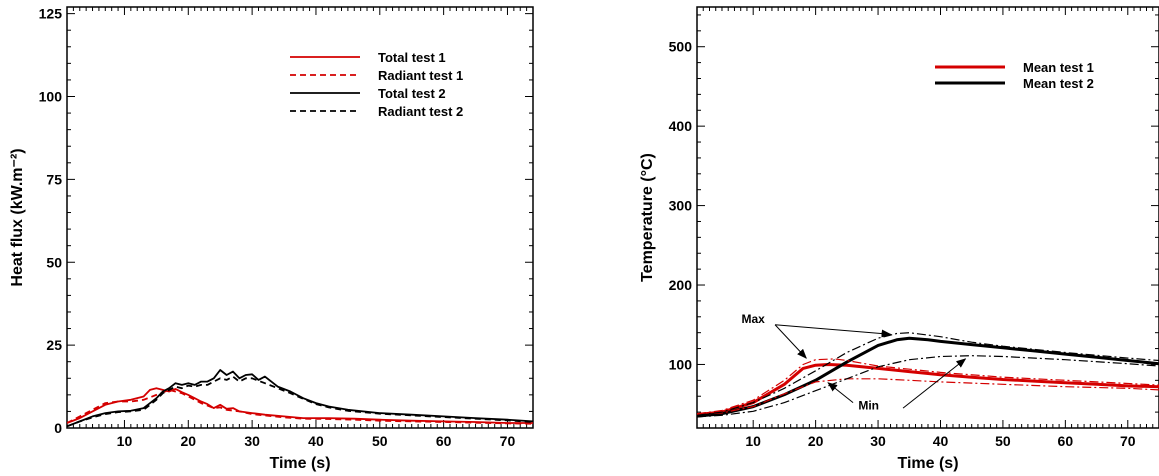 The width and height of the screenshot is (1159, 476). I want to click on y-tick-label: 125, so click(51, 14).